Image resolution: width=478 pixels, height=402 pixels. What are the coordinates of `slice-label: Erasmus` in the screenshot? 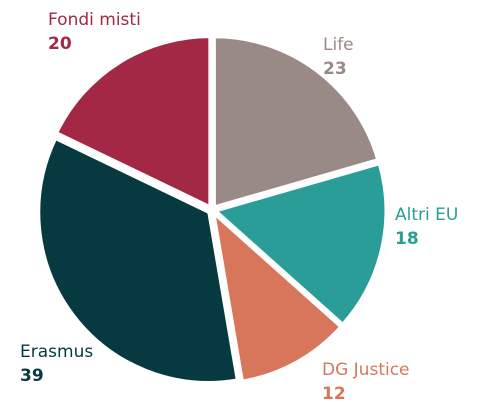 It's located at (56, 352).